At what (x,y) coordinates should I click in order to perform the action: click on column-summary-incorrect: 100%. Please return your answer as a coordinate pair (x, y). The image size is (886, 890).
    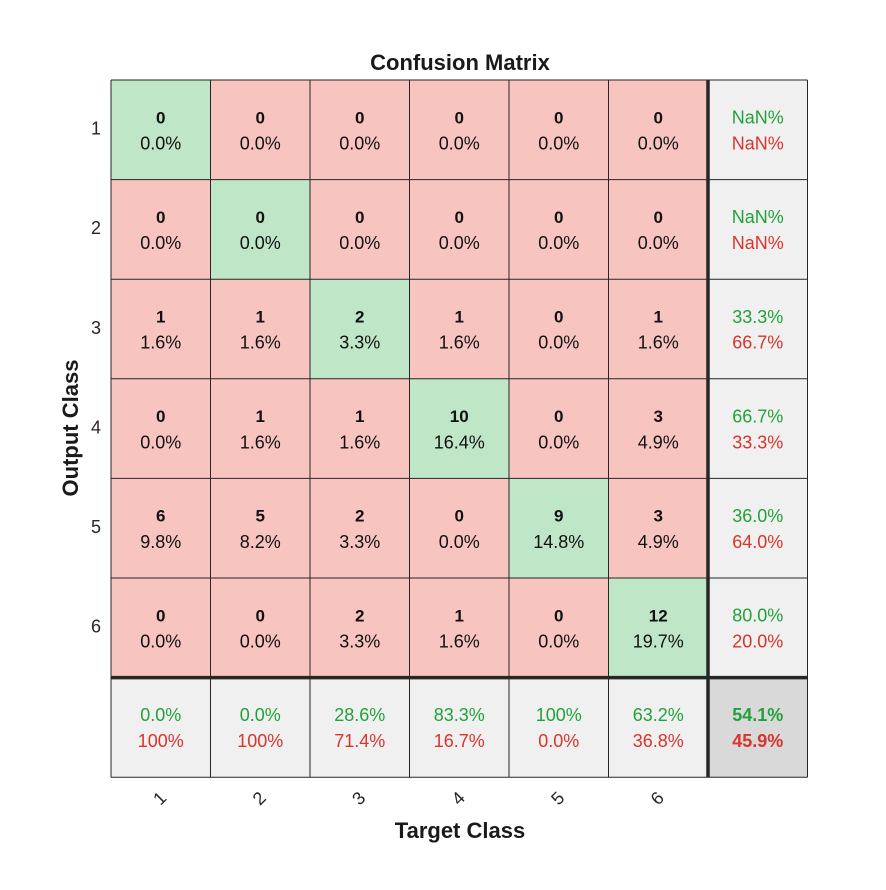
    Looking at the image, I should click on (161, 741).